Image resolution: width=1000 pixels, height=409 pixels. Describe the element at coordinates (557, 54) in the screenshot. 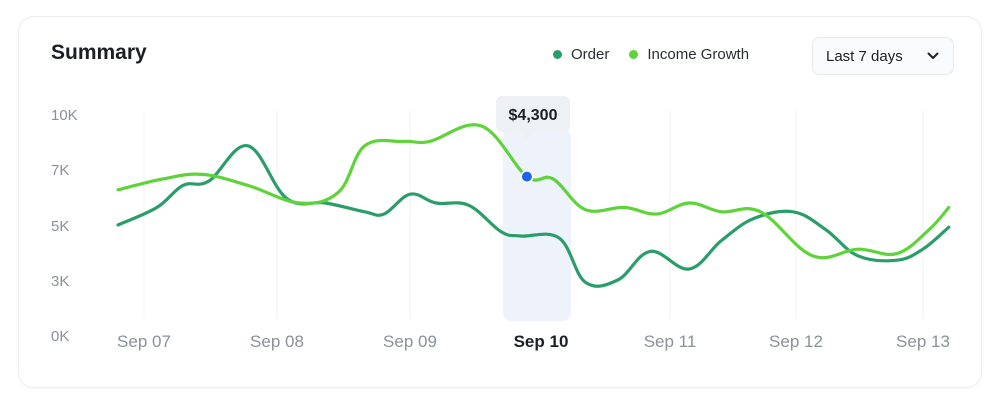

I see `legend-swatch-order` at that location.